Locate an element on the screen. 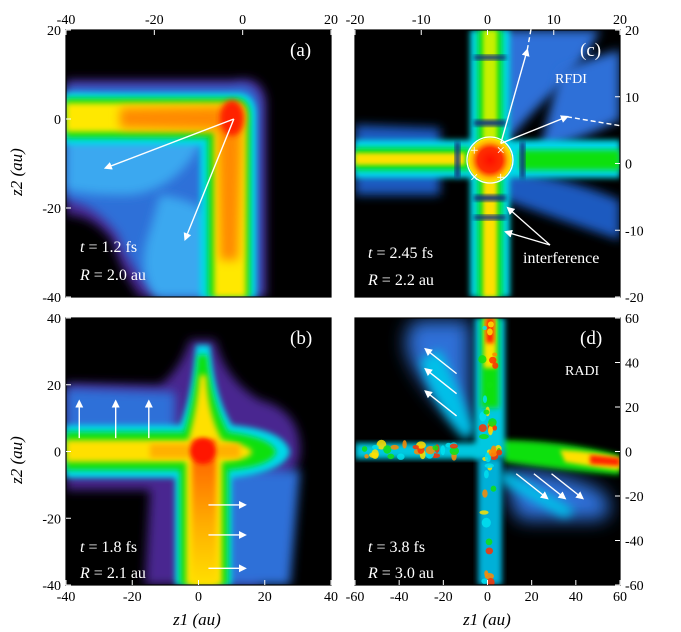 The height and width of the screenshot is (632, 681). panel-c-arrows is located at coordinates (574, 72).